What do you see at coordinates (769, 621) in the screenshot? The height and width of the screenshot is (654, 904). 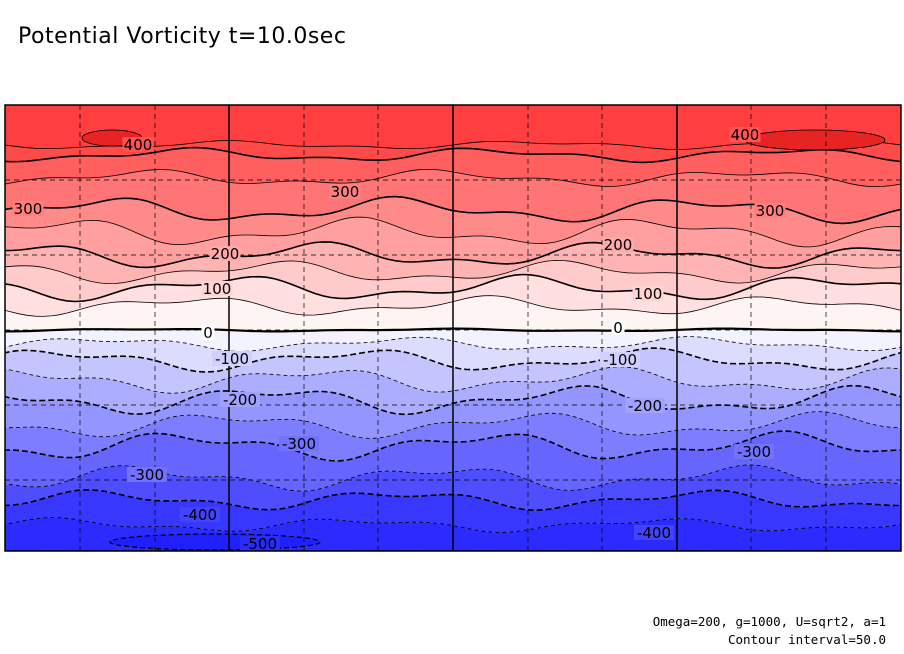 I see `parameters-note: Omega=200, g=1000, U=sqrt2, a=1` at bounding box center [769, 621].